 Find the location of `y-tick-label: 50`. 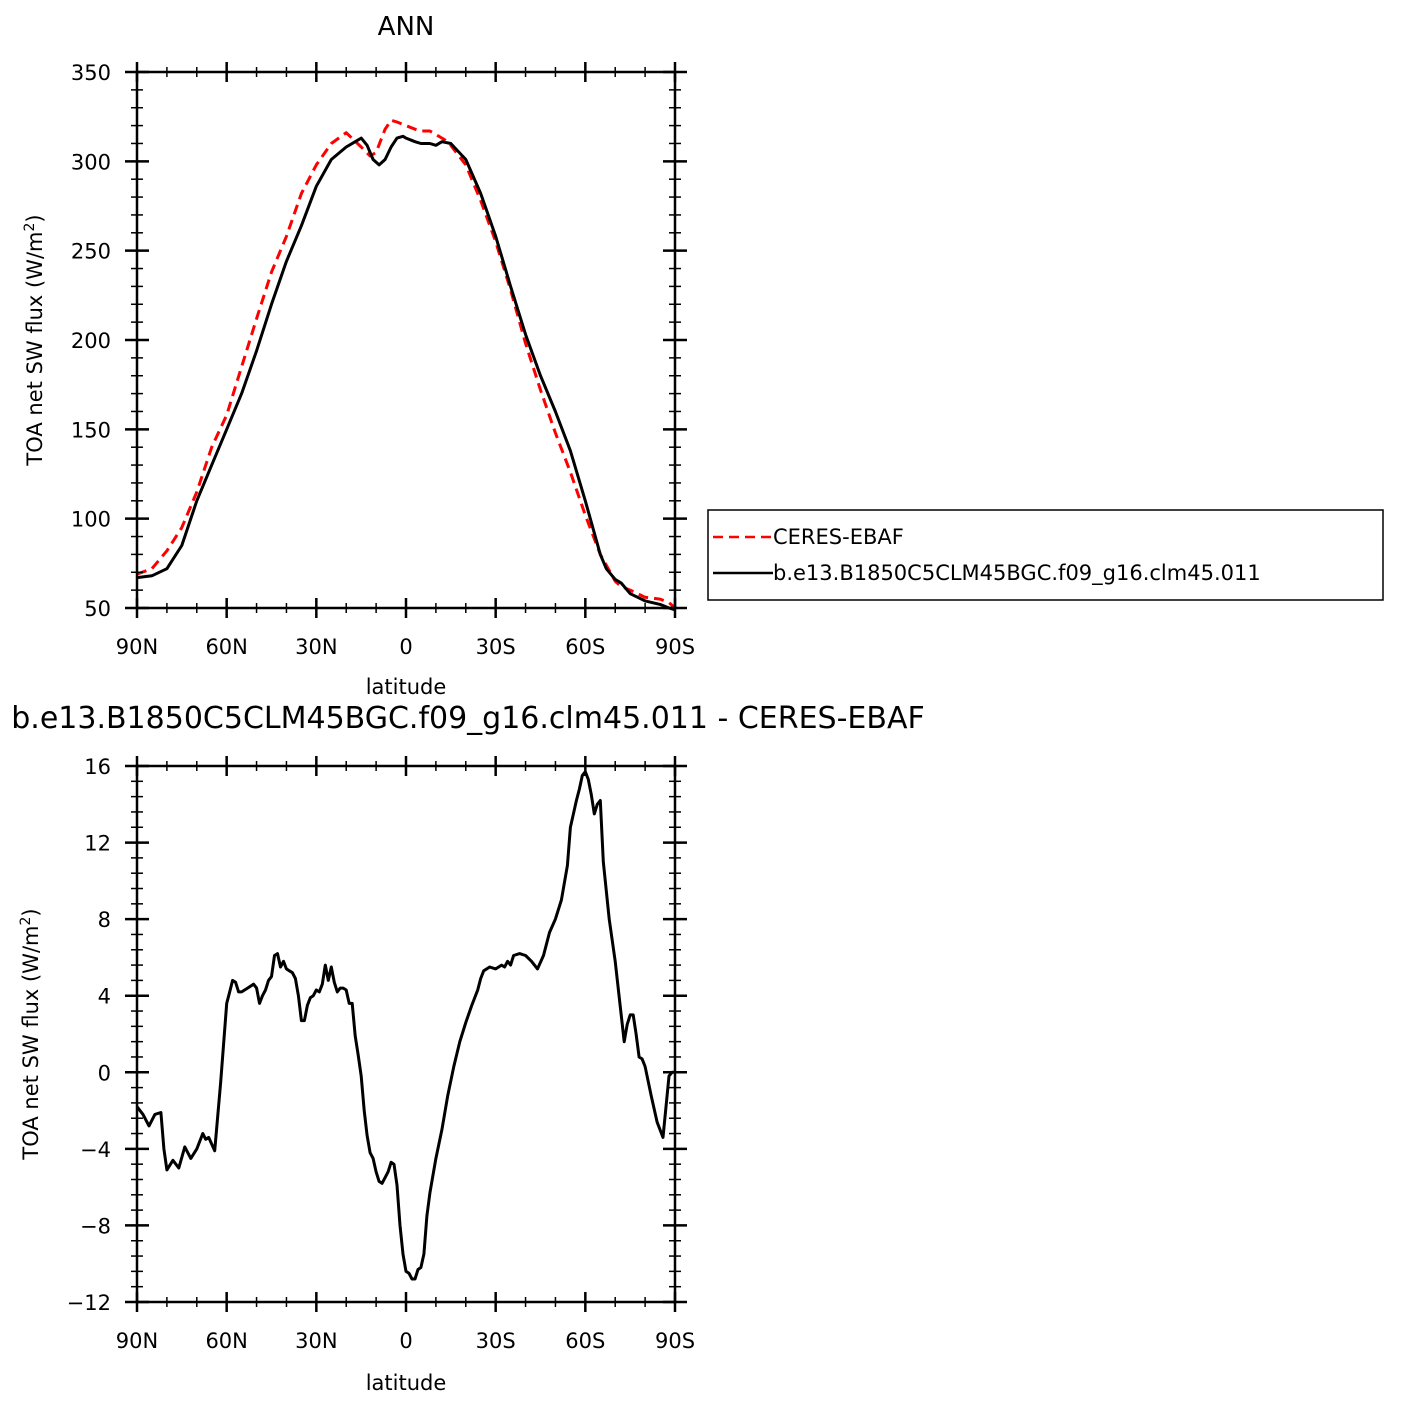

y-tick-label: 50 is located at coordinates (97, 609).